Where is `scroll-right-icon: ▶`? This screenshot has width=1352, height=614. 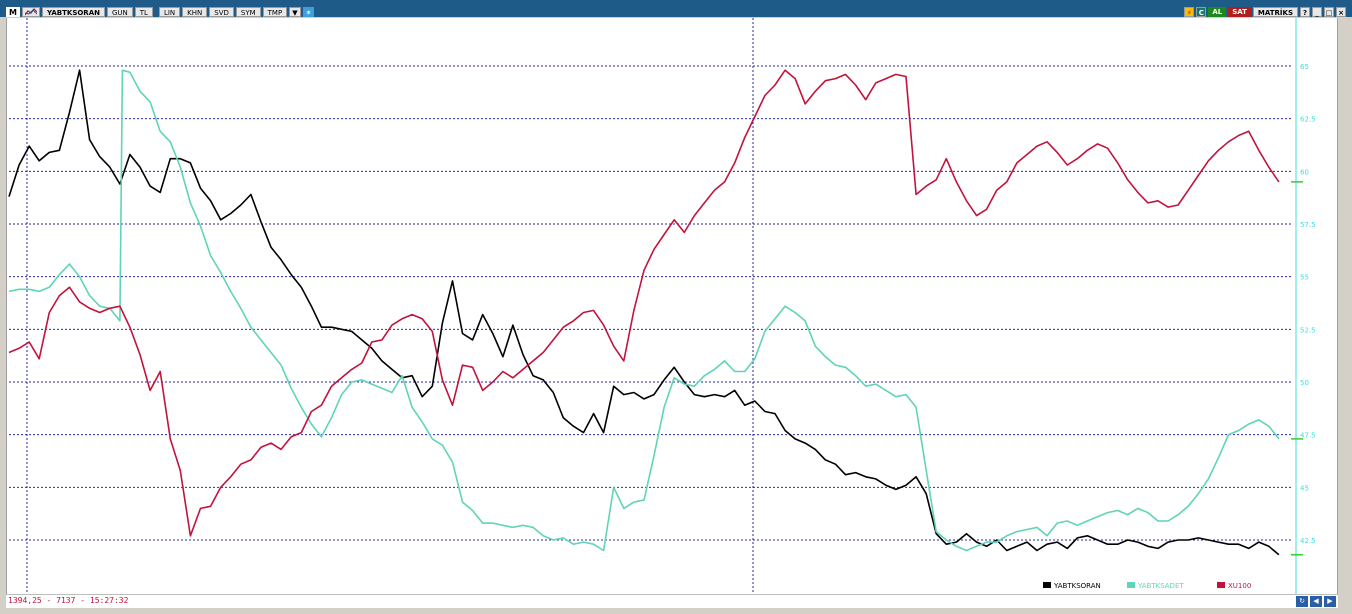
scroll-right-icon: ▶ is located at coordinates (1330, 601).